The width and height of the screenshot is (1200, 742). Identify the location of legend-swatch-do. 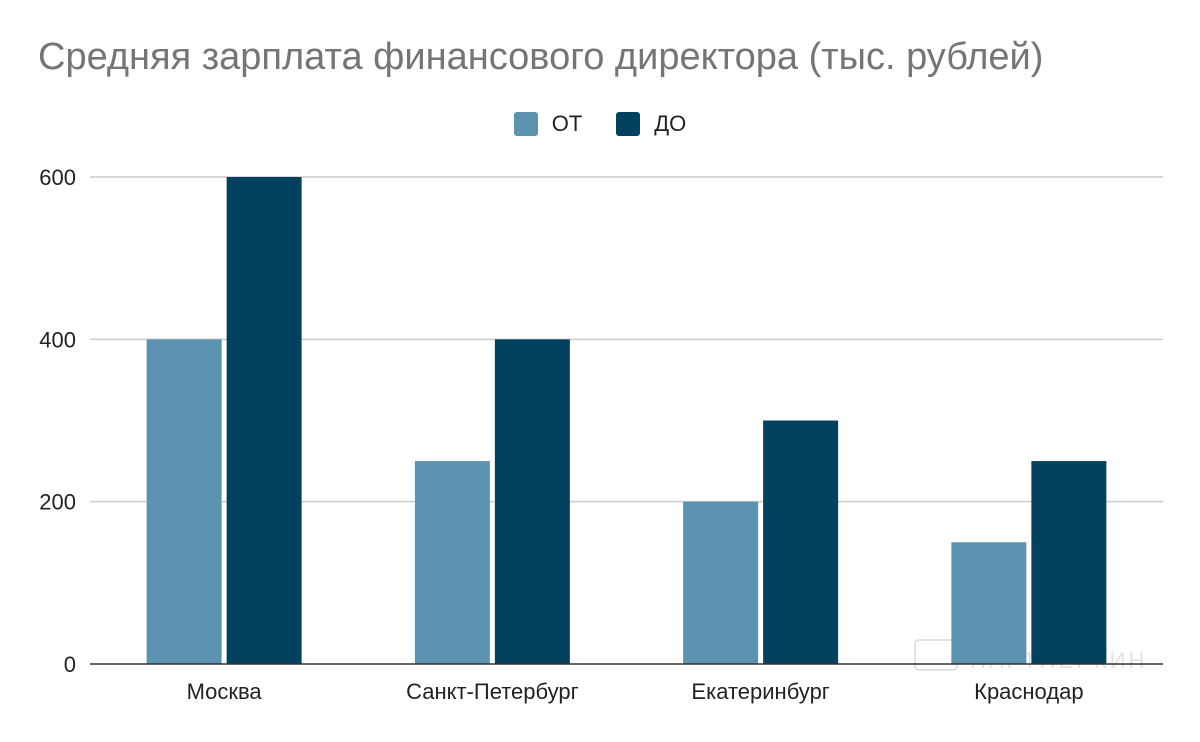
(628, 124).